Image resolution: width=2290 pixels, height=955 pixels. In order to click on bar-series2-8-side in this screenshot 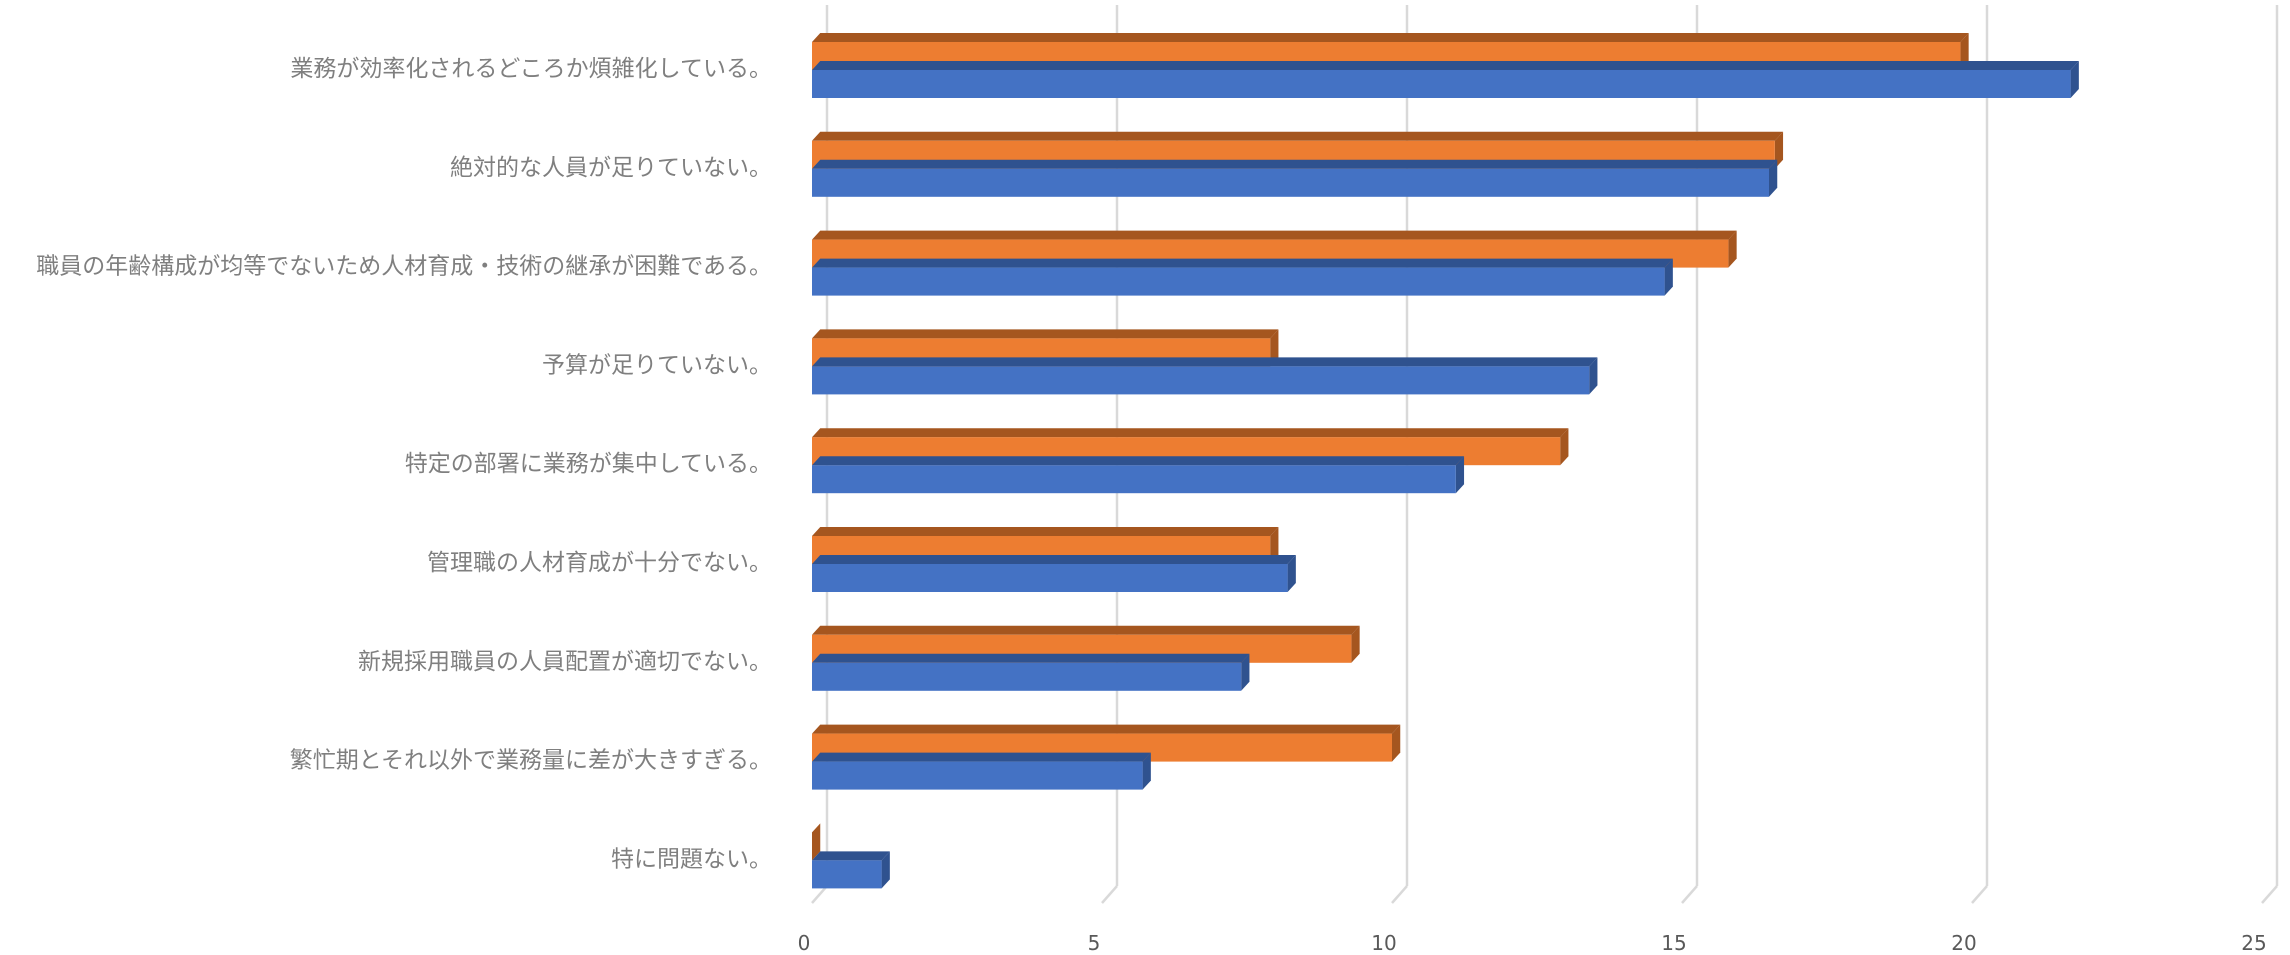, I will do `click(885, 870)`.